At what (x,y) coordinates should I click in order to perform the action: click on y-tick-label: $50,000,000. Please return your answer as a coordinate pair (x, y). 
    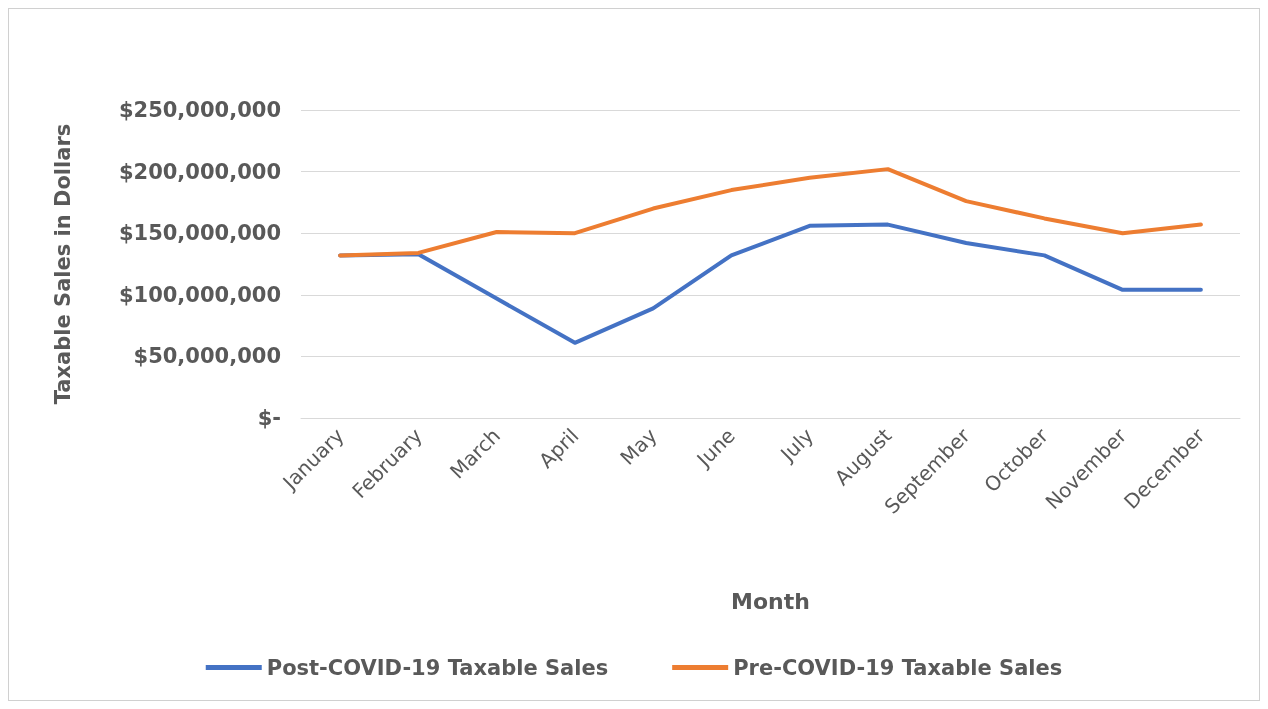
    Looking at the image, I should click on (207, 356).